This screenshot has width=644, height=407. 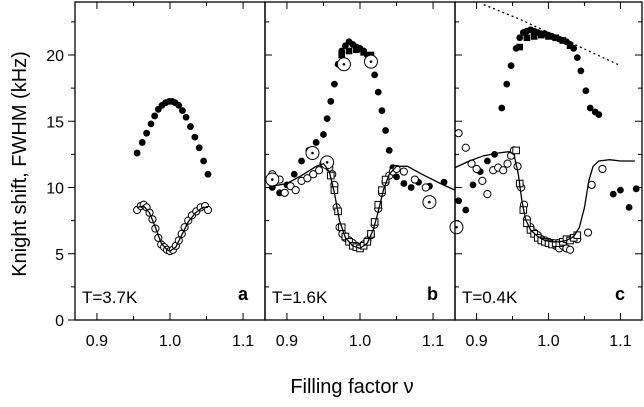 What do you see at coordinates (620, 294) in the screenshot?
I see `panel-letter: c` at bounding box center [620, 294].